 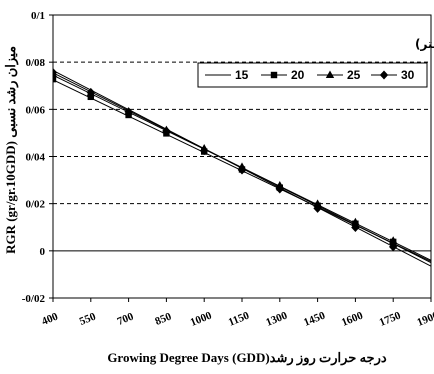 What do you see at coordinates (35, 158) in the screenshot?
I see `y-tick-label: 0/04` at bounding box center [35, 158].